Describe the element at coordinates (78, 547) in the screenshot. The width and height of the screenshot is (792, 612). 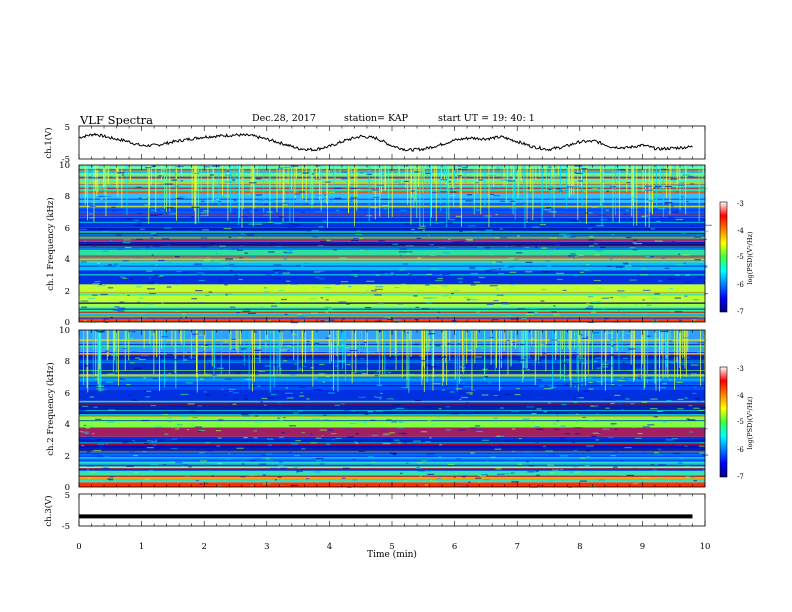
I see `x-tick-label: 0` at that location.